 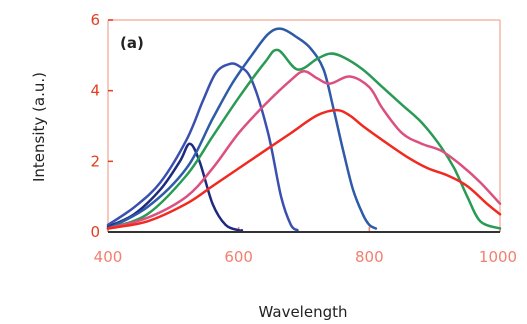 What do you see at coordinates (95, 20) in the screenshot?
I see `y-tick-label: 6` at bounding box center [95, 20].